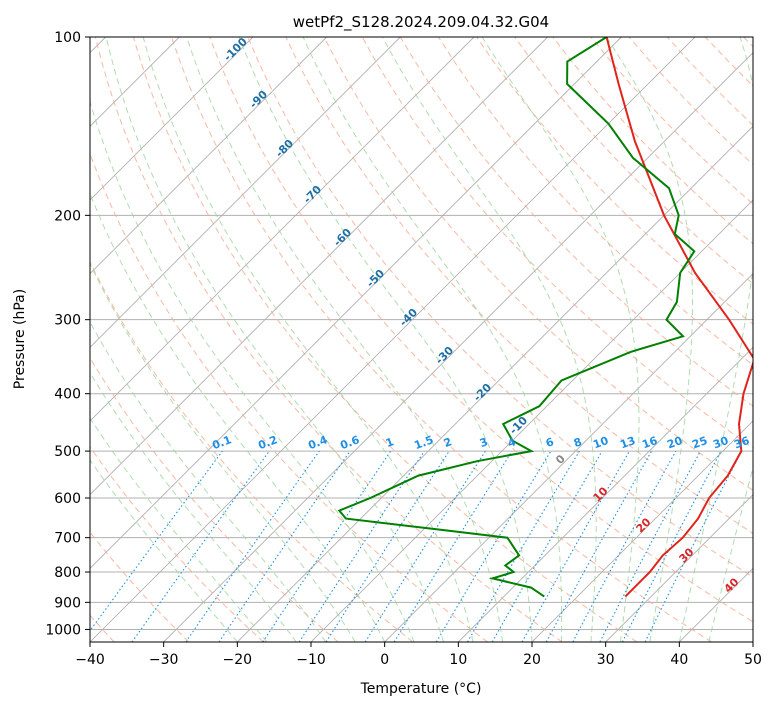 Image resolution: width=775 pixels, height=712 pixels. Describe the element at coordinates (67, 539) in the screenshot. I see `y-tick-label: 700` at that location.